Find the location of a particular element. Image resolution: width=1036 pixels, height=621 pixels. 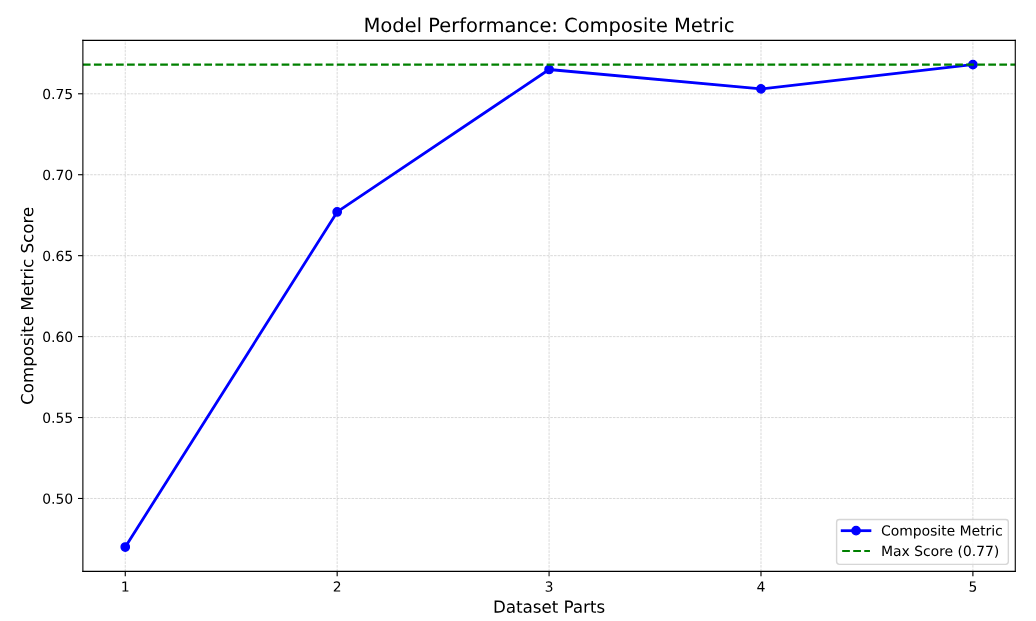

x-axis-title: Dataset Parts is located at coordinates (549, 606).